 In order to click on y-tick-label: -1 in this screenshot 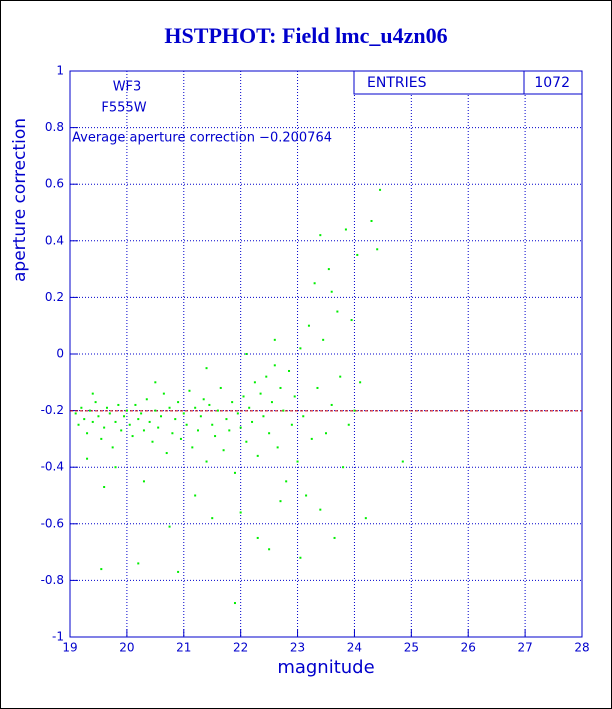, I will do `click(58, 637)`.